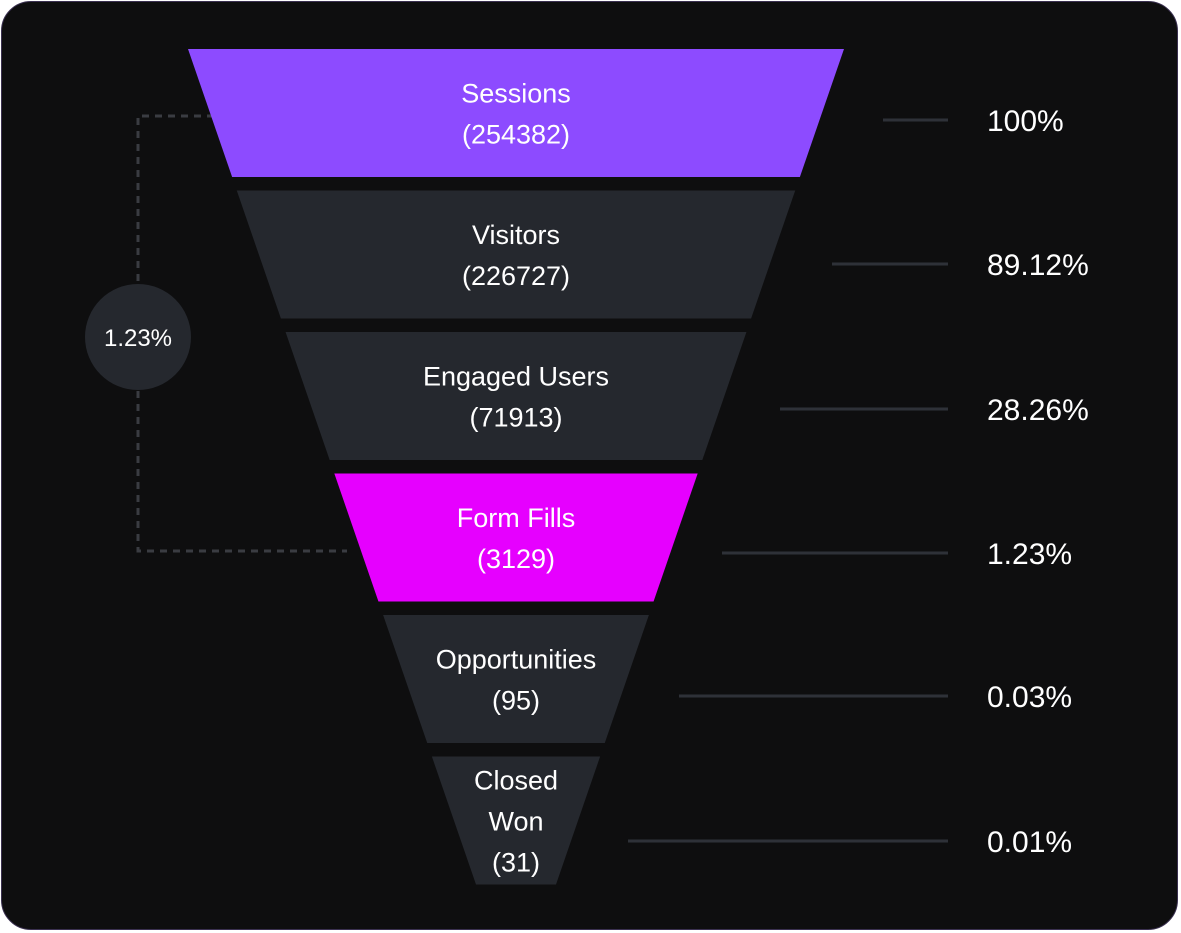 Image resolution: width=1181 pixels, height=933 pixels. I want to click on conversion-badge-circle, so click(138, 337).